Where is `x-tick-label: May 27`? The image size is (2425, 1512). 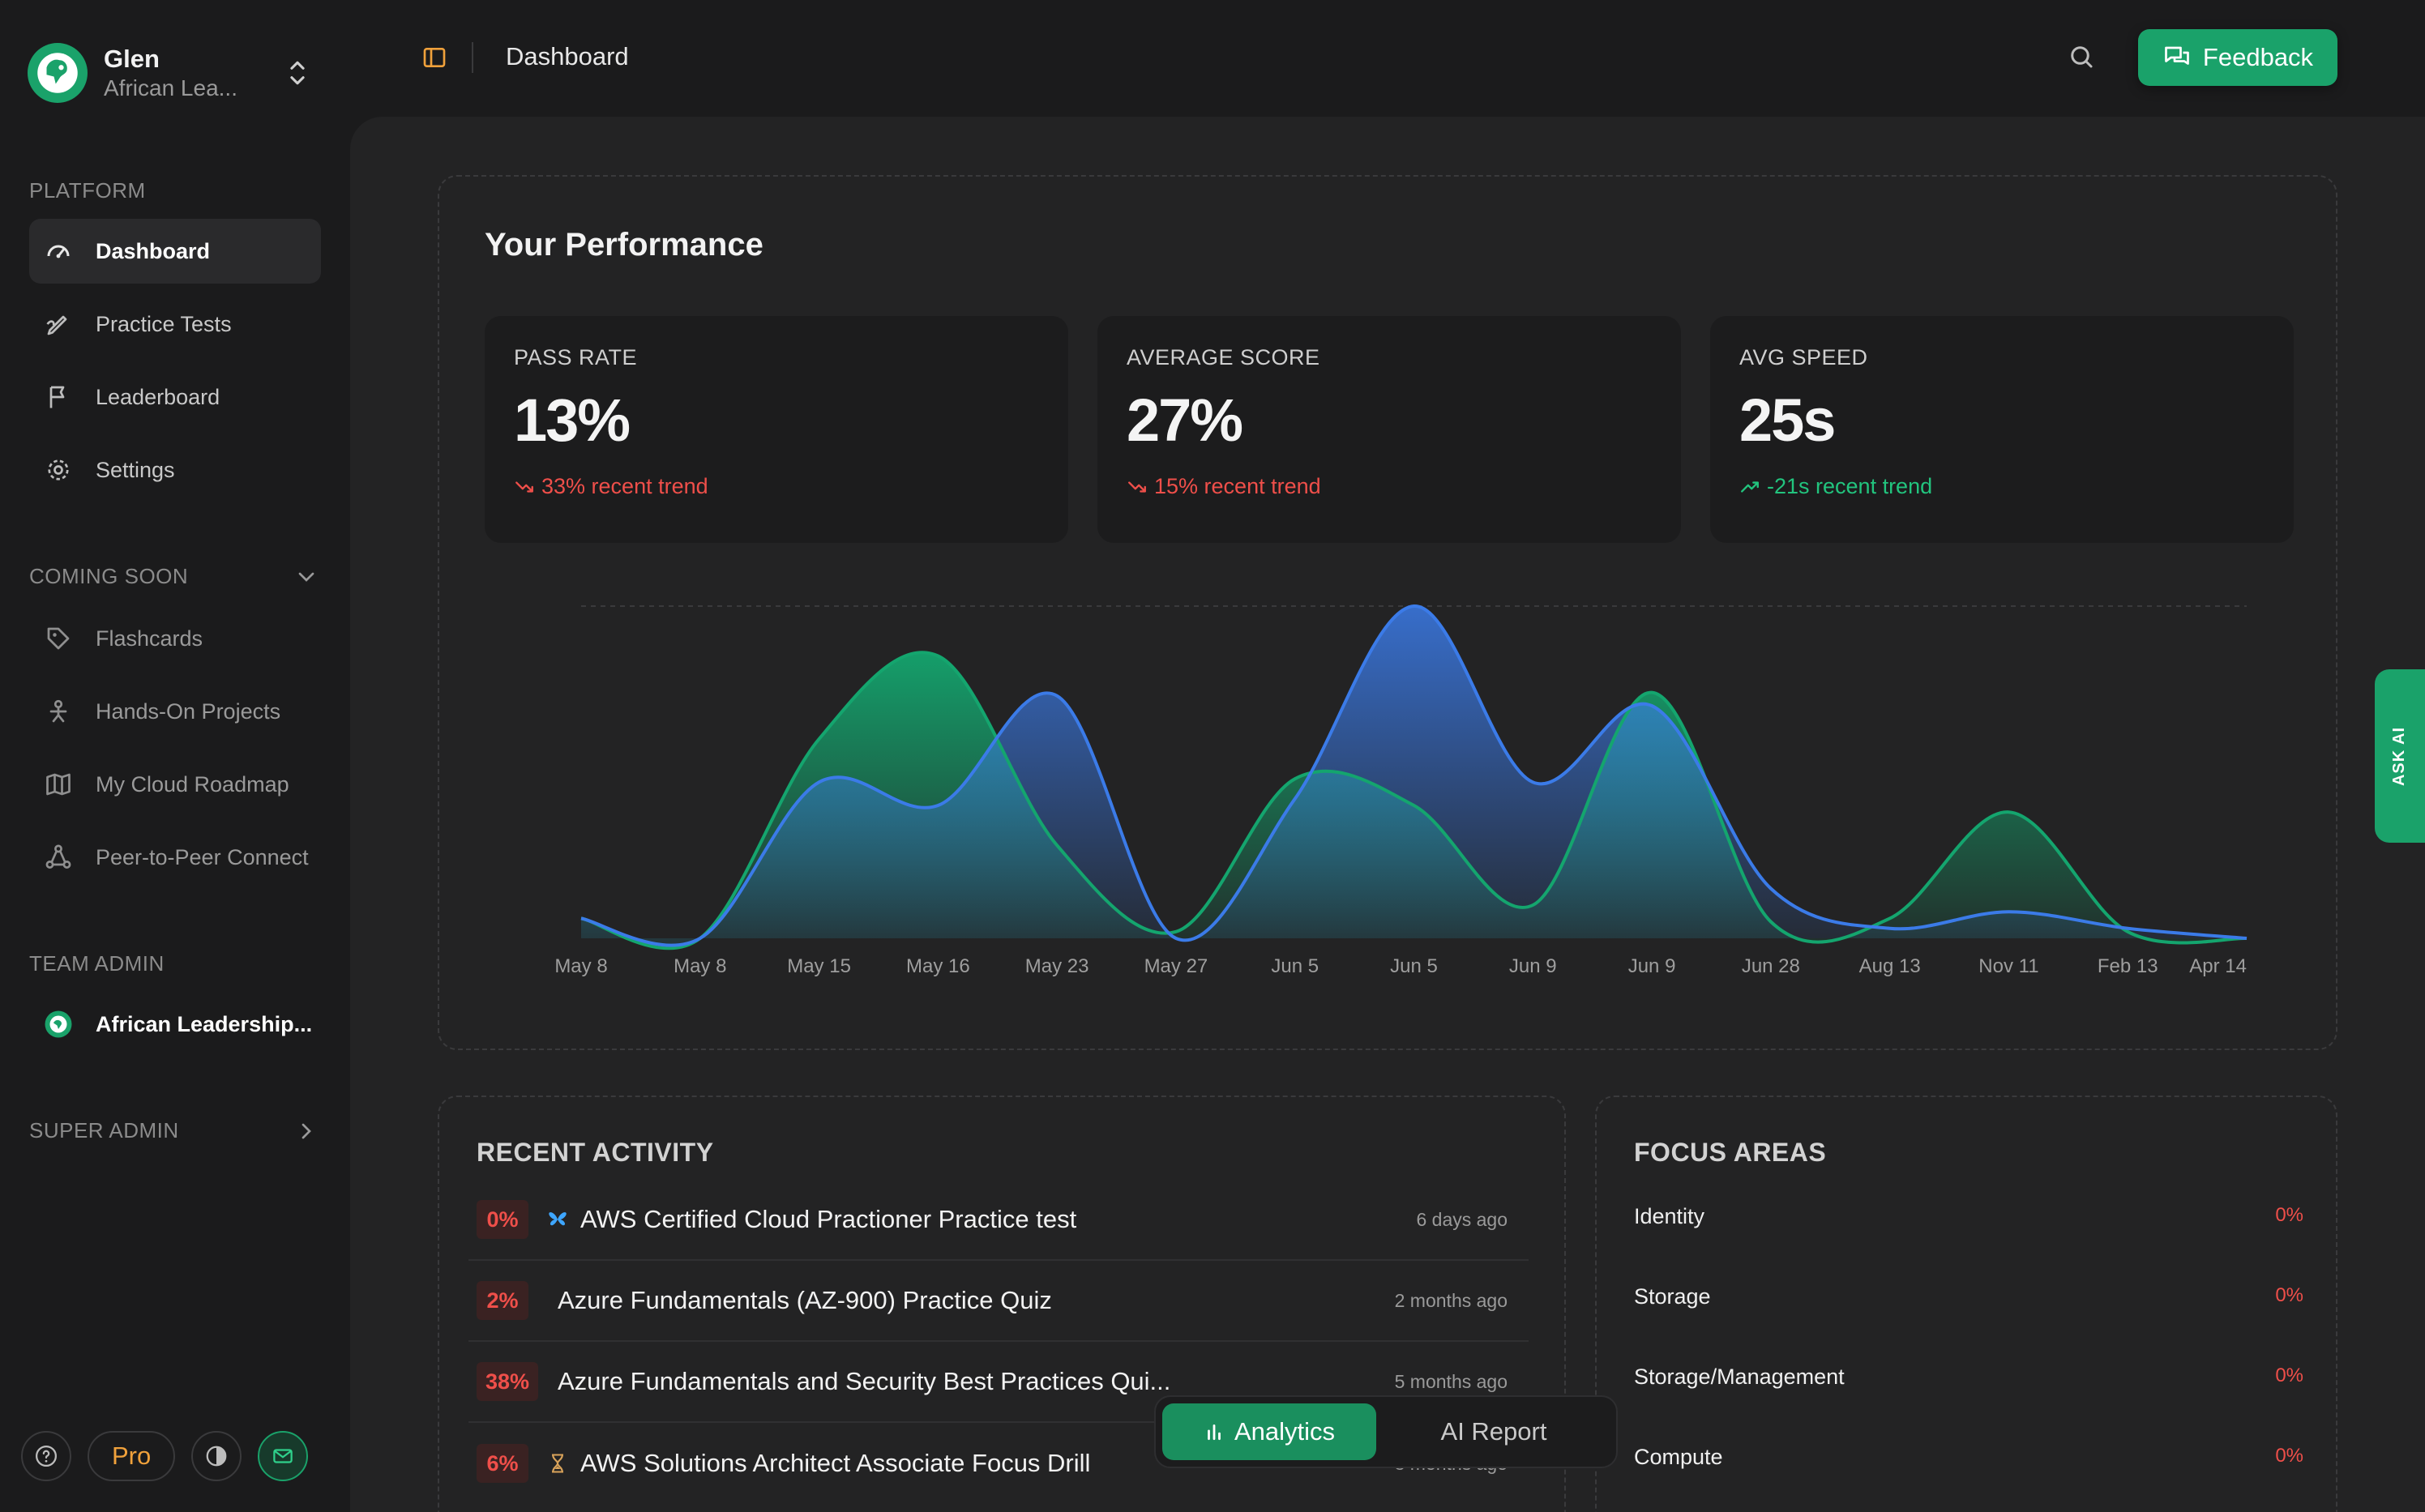
x-tick-label: May 27 is located at coordinates (1176, 966).